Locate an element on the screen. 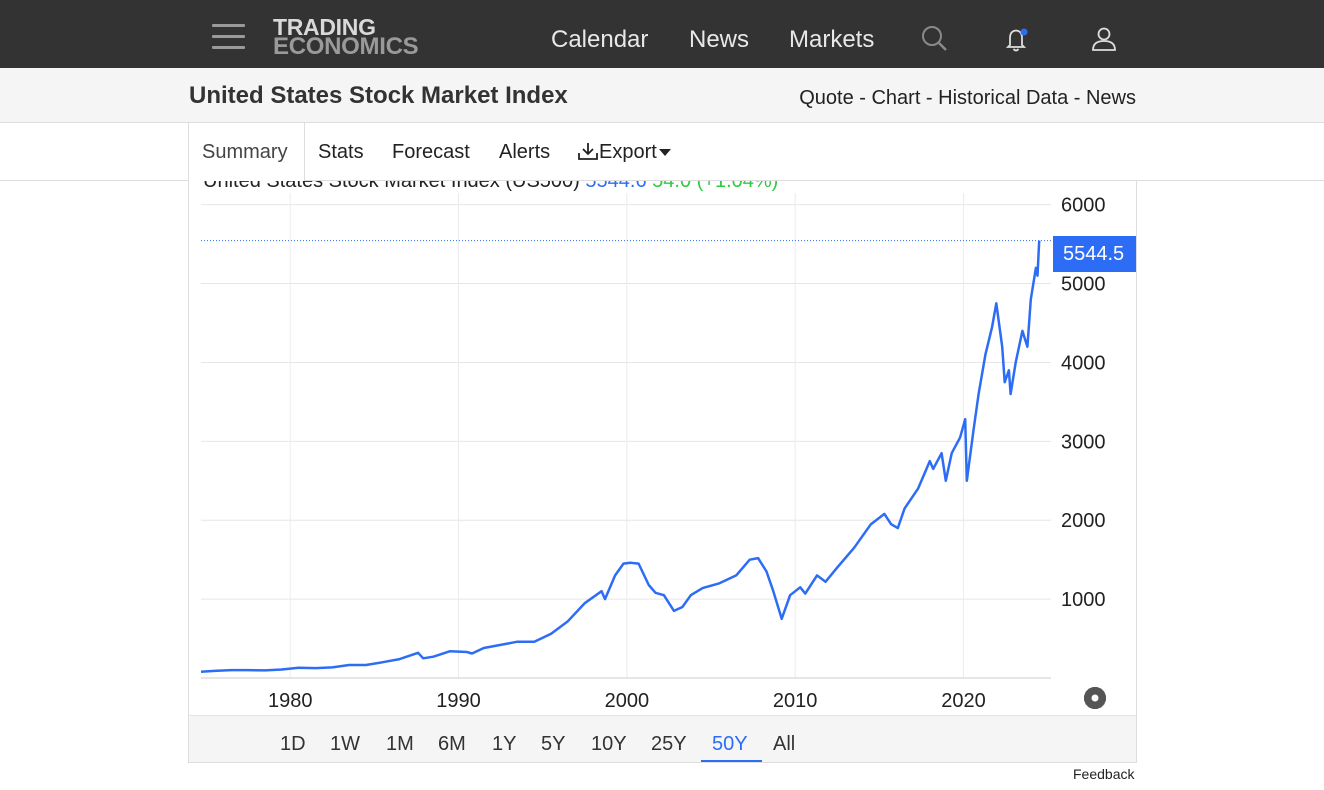 Image resolution: width=1324 pixels, height=790 pixels. quick-link-quote: Quote is located at coordinates (826, 98).